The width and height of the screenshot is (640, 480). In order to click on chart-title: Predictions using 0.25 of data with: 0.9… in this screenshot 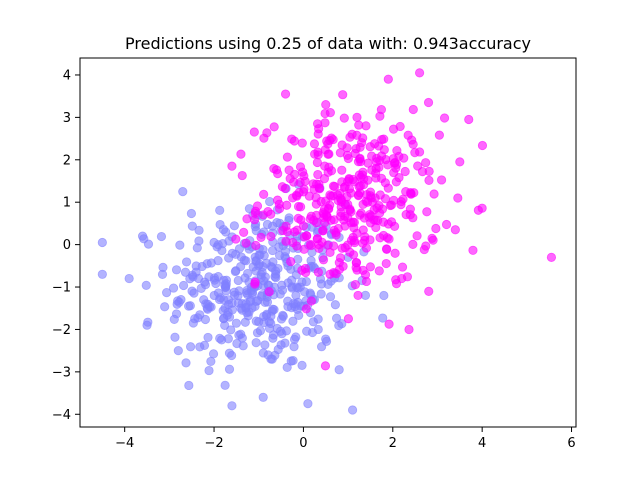, I will do `click(328, 43)`.